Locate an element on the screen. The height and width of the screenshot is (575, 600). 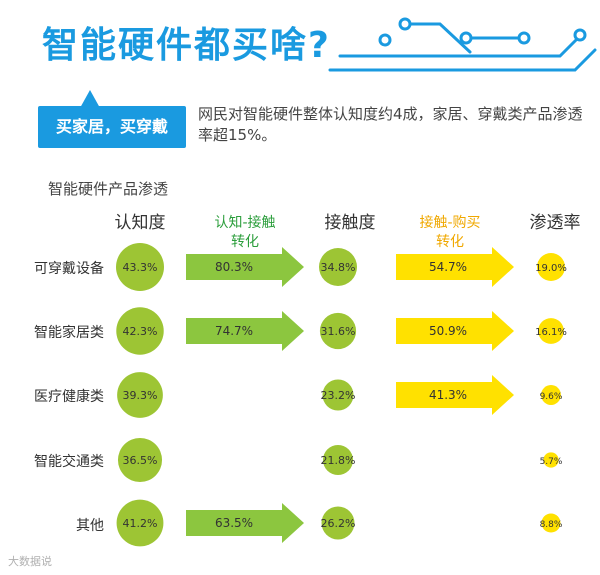
conv1-value-label: 80.3% is located at coordinates (234, 267).